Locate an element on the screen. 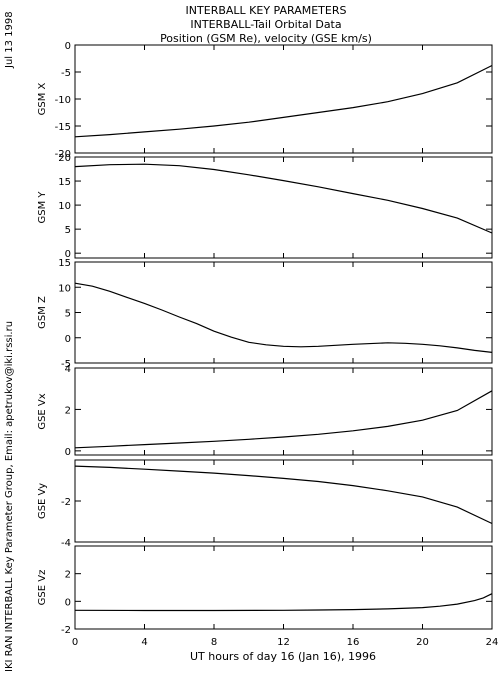 This screenshot has height=684, width=504. x-tick-label: 24 is located at coordinates (492, 642).